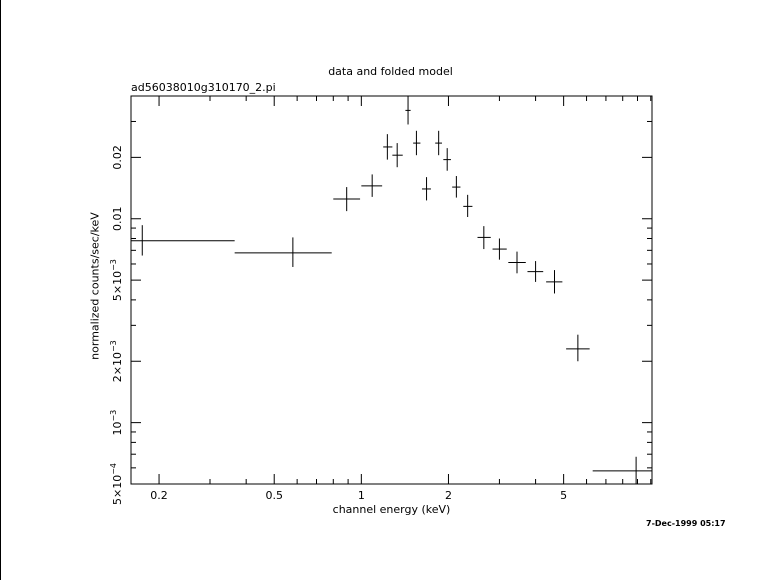 This screenshot has width=781, height=580. What do you see at coordinates (116, 484) in the screenshot?
I see `y-tick-label: 5×10−4` at bounding box center [116, 484].